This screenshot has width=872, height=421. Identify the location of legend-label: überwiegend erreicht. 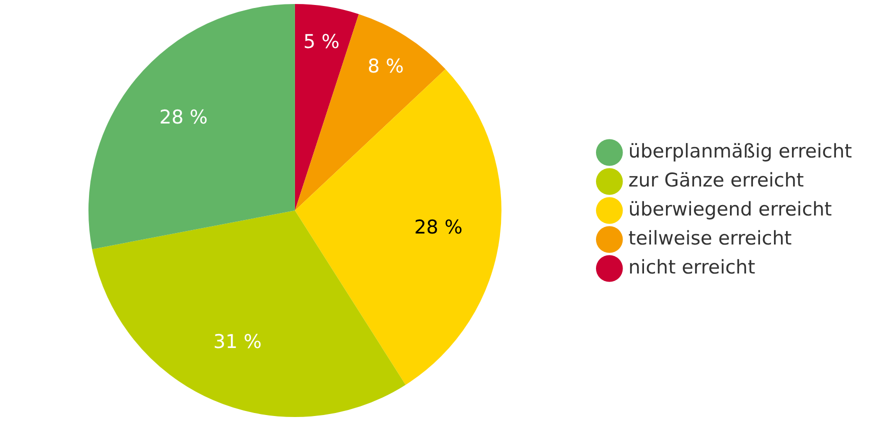
(730, 209).